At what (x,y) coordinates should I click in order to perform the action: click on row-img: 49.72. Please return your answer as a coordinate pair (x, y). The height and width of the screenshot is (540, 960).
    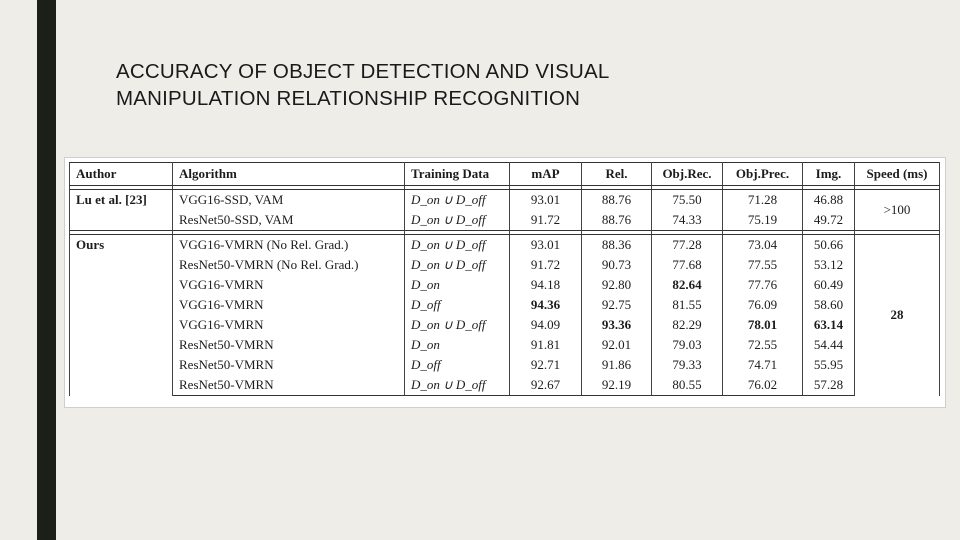
    Looking at the image, I should click on (828, 220).